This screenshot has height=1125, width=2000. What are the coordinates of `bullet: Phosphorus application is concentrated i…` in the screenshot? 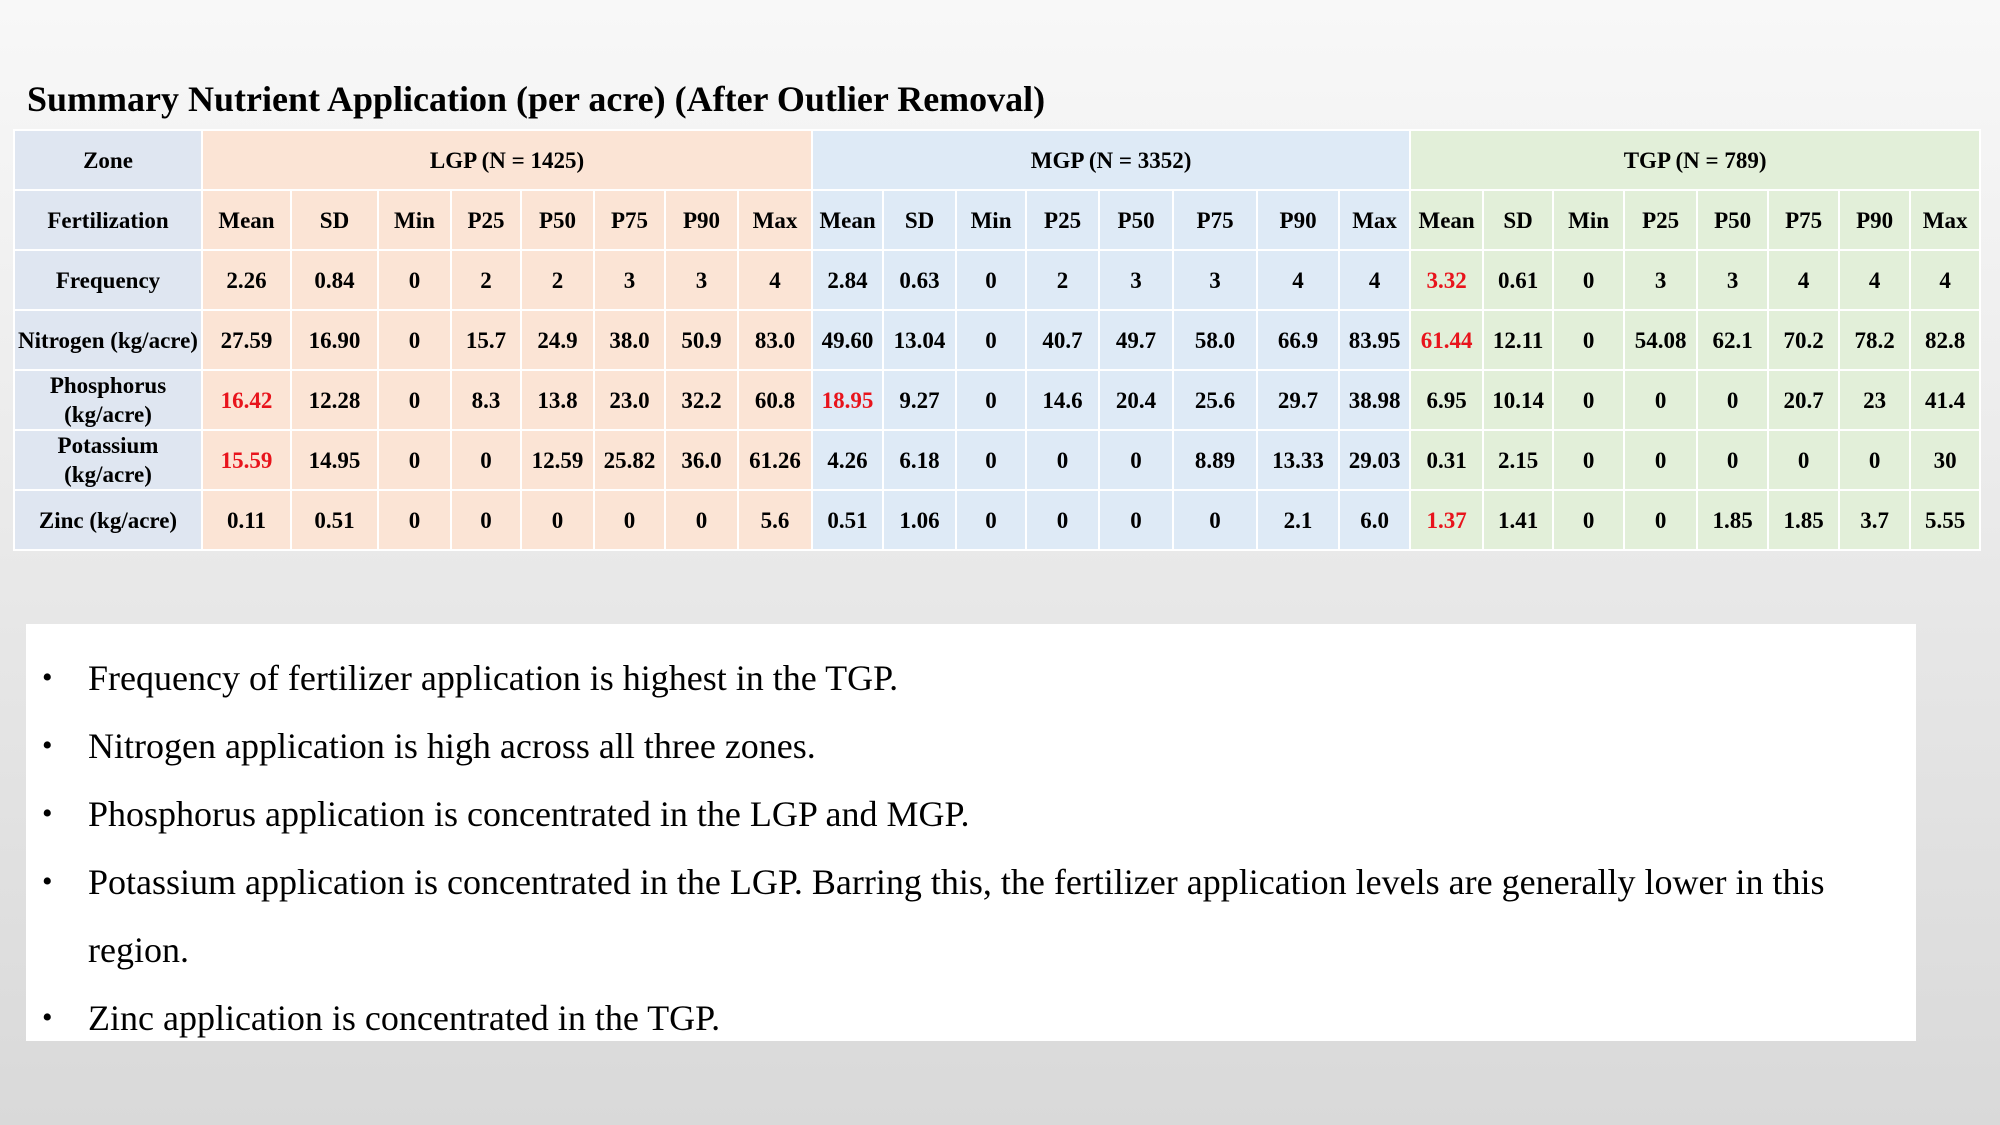 It's located at (979, 814).